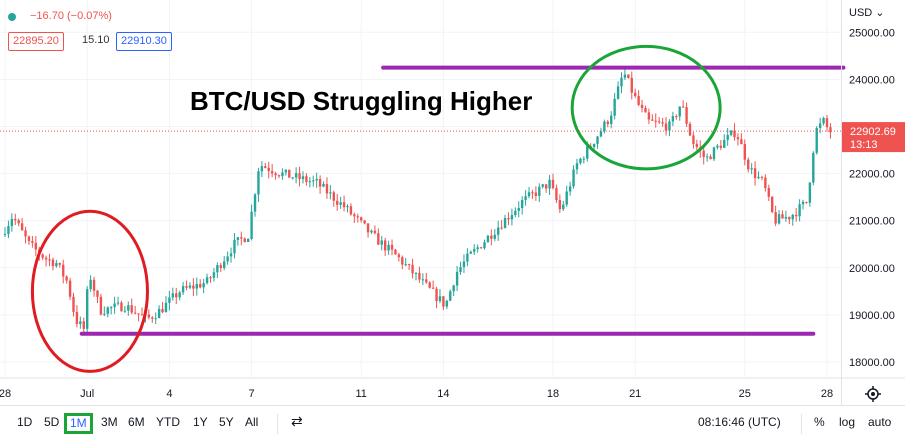 The image size is (905, 443). What do you see at coordinates (819, 422) in the screenshot?
I see `percent-toggle: %` at bounding box center [819, 422].